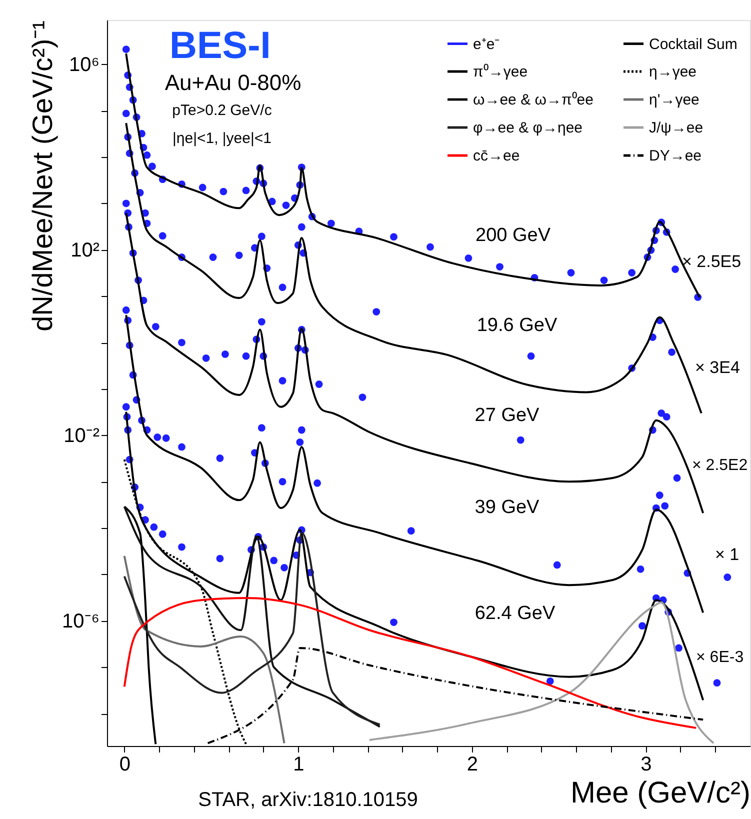  I want to click on annotation: |ηe|<1, |yee|<1, so click(222, 138).